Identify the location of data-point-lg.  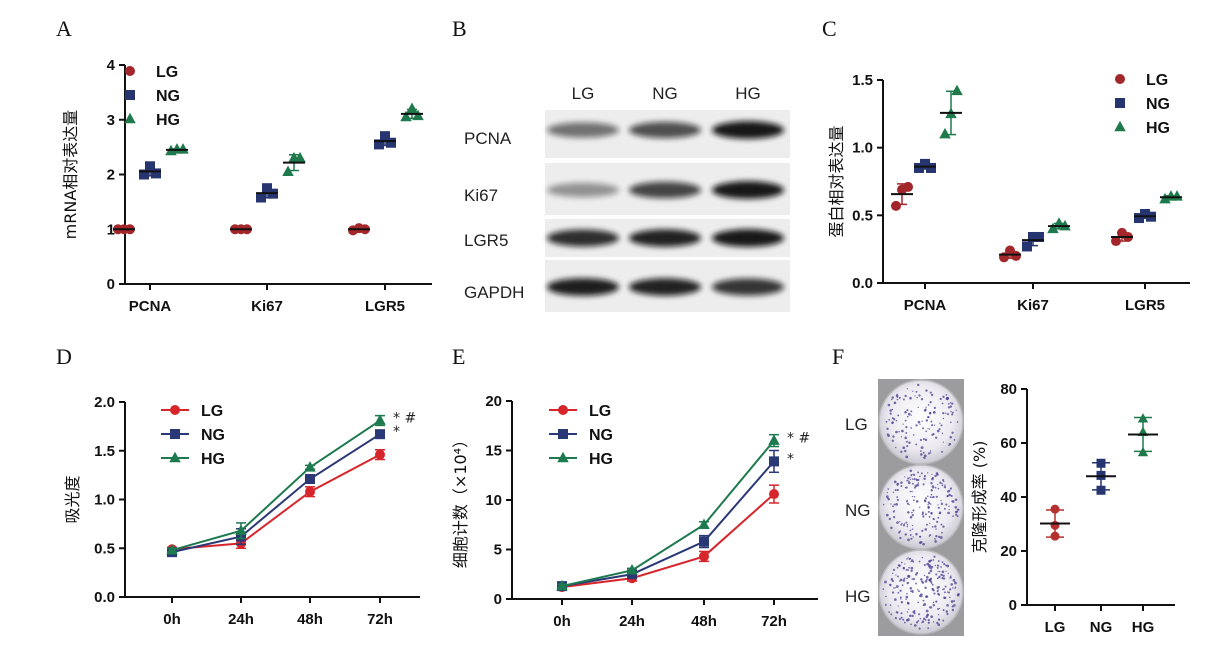
(380, 454).